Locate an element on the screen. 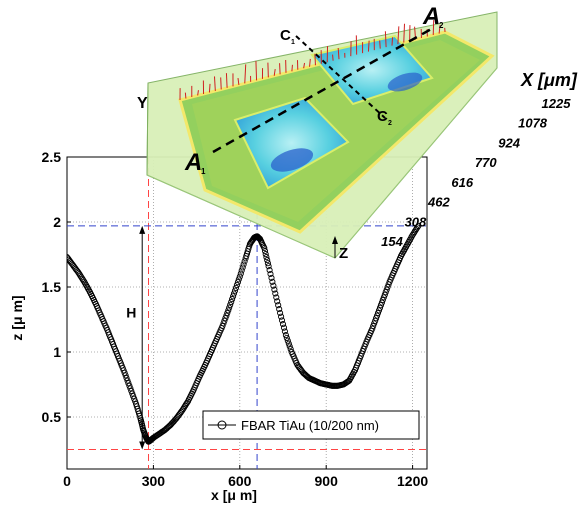 The width and height of the screenshot is (585, 511). height-arrow-head-bottom is located at coordinates (142, 445).